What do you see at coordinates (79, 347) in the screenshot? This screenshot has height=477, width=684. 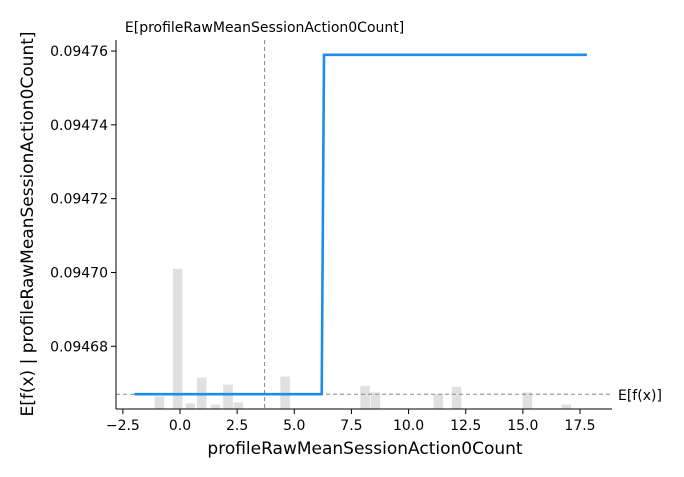 I see `y-tick-label: 0.09468` at bounding box center [79, 347].